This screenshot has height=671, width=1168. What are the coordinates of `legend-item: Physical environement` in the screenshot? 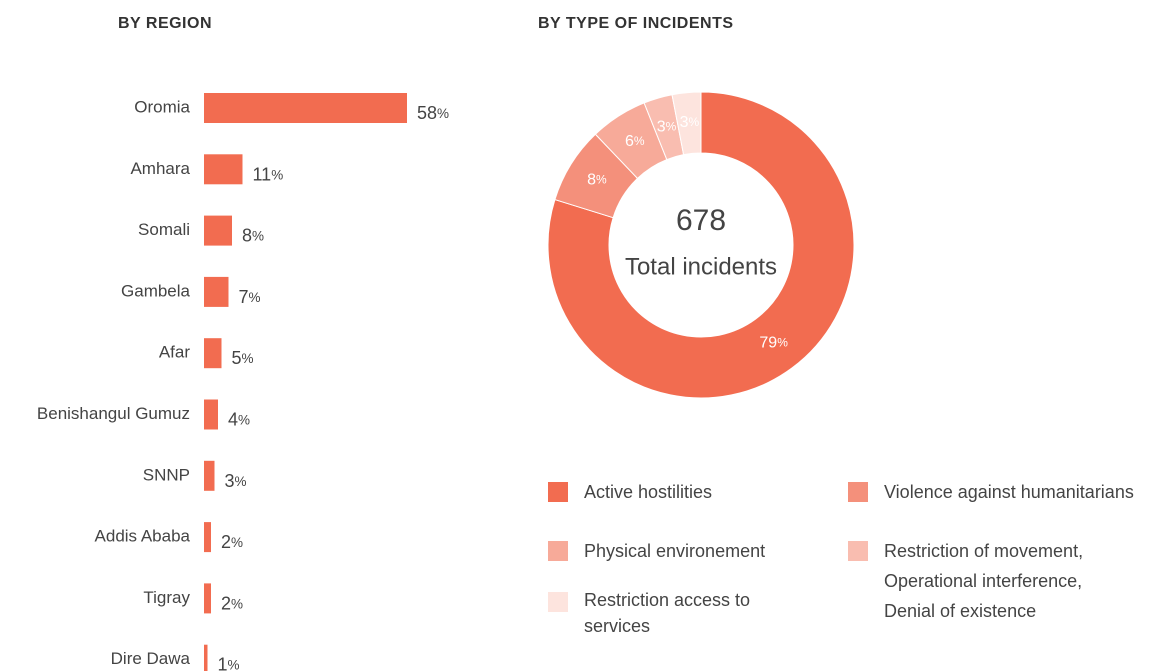 It's located at (696, 551).